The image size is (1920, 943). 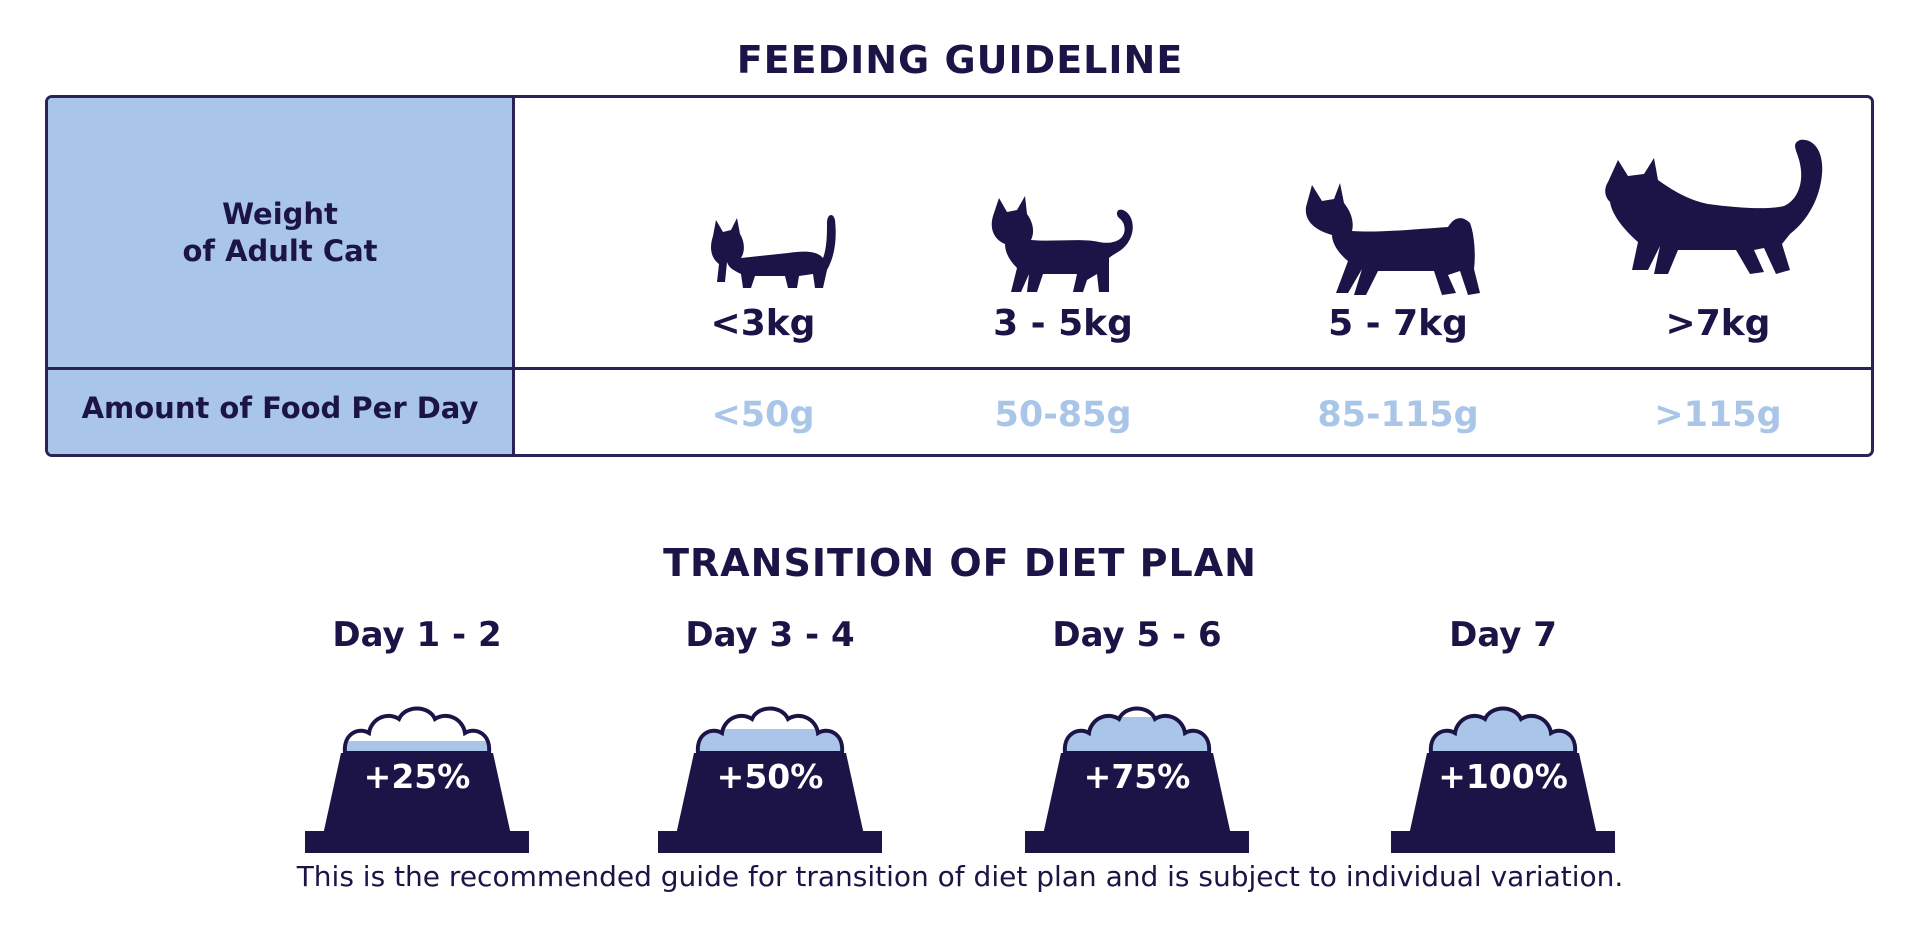 I want to click on transition-stage-4: Day 7 +100%, so click(x=1503, y=735).